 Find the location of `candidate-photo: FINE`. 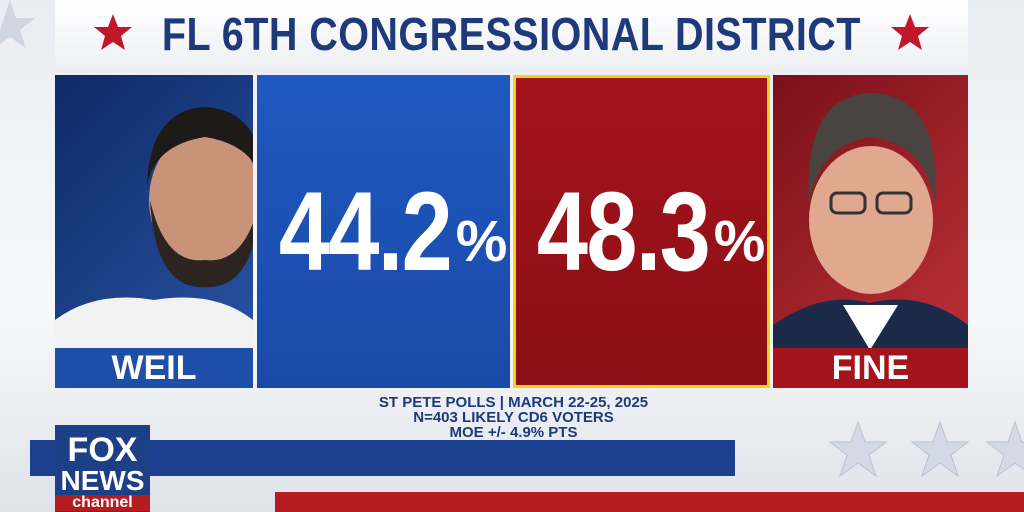

candidate-photo: FINE is located at coordinates (870, 231).